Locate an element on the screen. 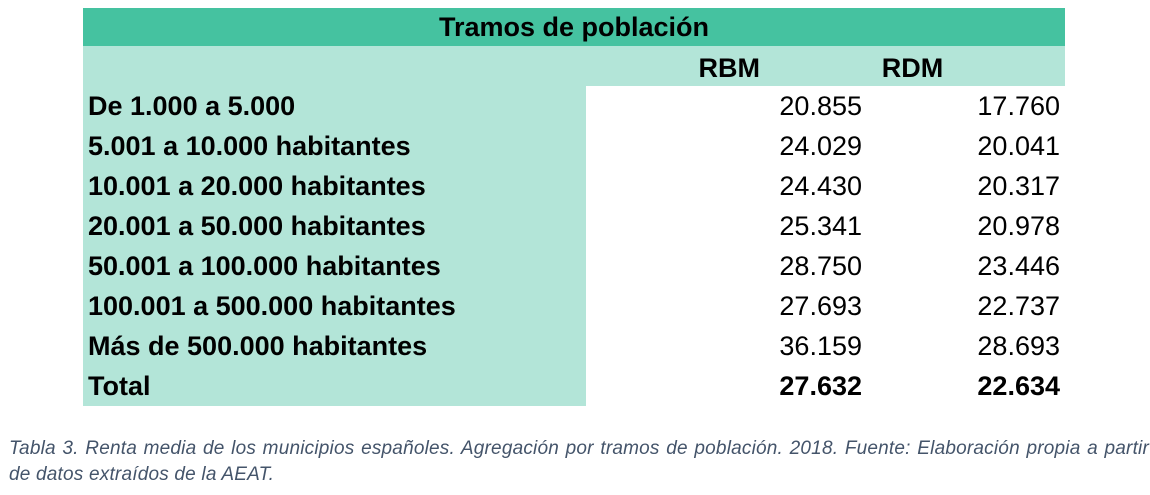  table-row: 20.001 a 50.000 habitantes 25.341 20.978 is located at coordinates (574, 226).